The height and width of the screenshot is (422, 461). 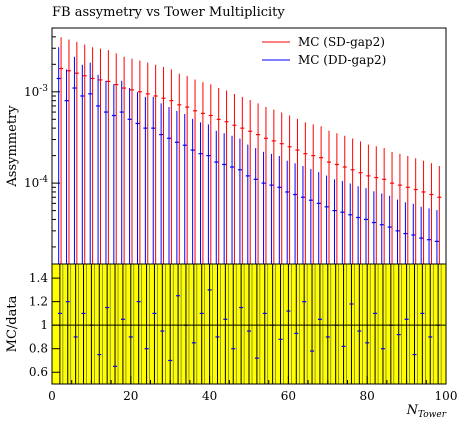 I want to click on x-ticks: 0 20 40 60 80 100, so click(x=252, y=389).